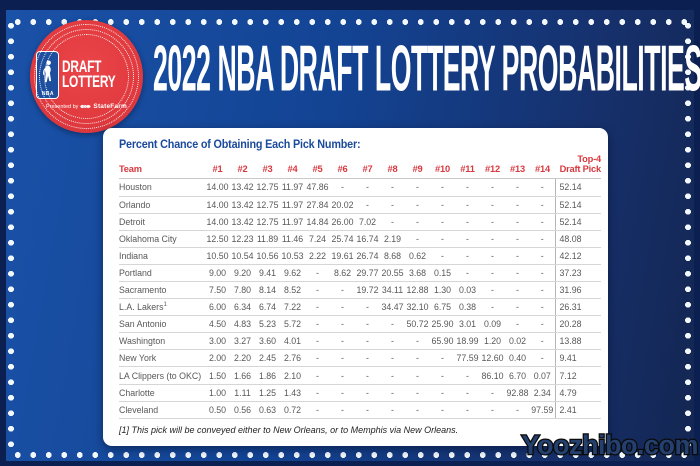  Describe the element at coordinates (217, 273) in the screenshot. I see `probability-cell: 9.00` at that location.